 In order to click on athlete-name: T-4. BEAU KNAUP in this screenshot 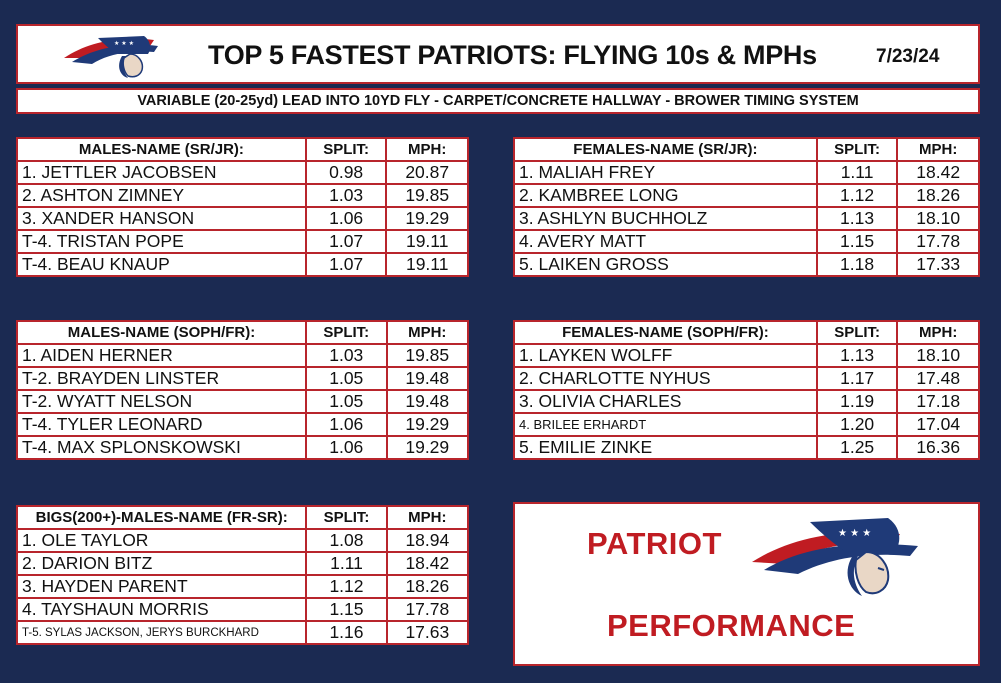, I will do `click(161, 264)`.